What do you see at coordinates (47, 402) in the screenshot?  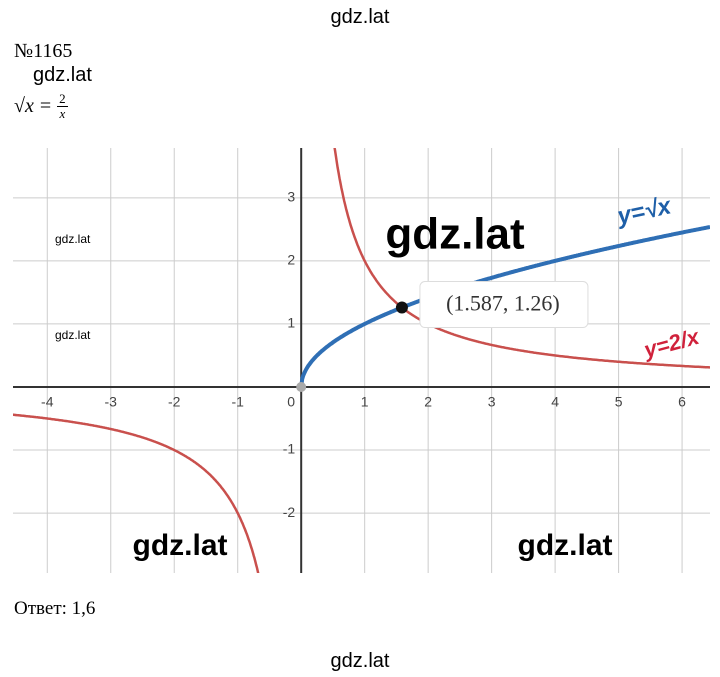 I see `x-tick-label: -4` at bounding box center [47, 402].